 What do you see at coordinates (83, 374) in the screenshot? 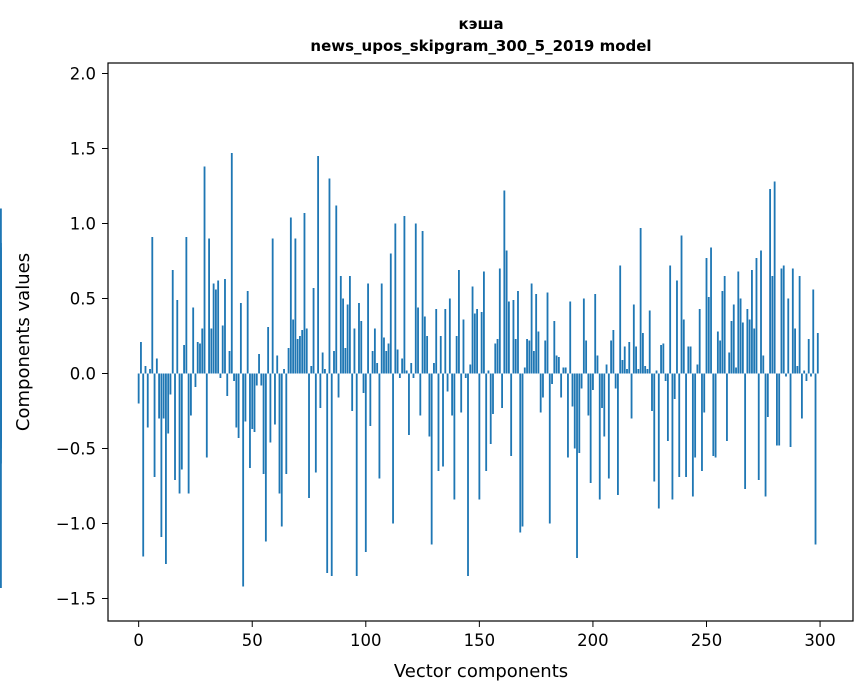
I see `y-tick-label: 0.0` at bounding box center [83, 374].